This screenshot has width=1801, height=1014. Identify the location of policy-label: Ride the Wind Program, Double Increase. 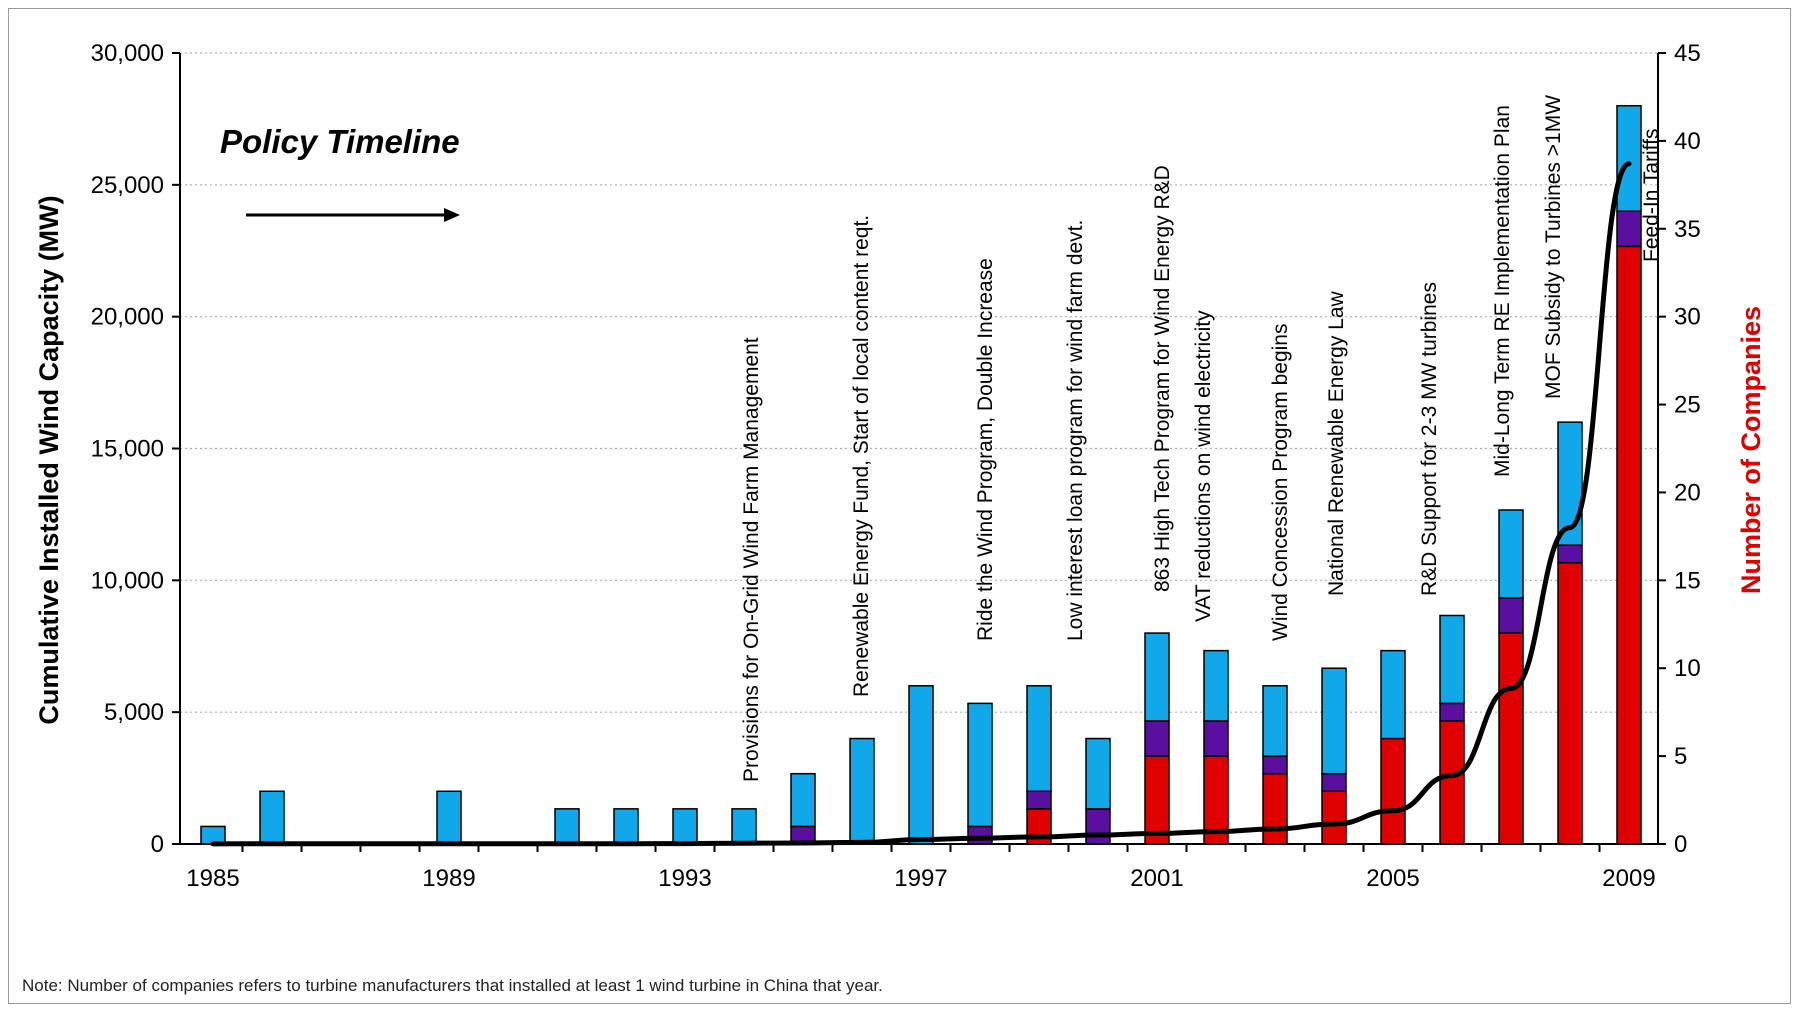
(985, 449).